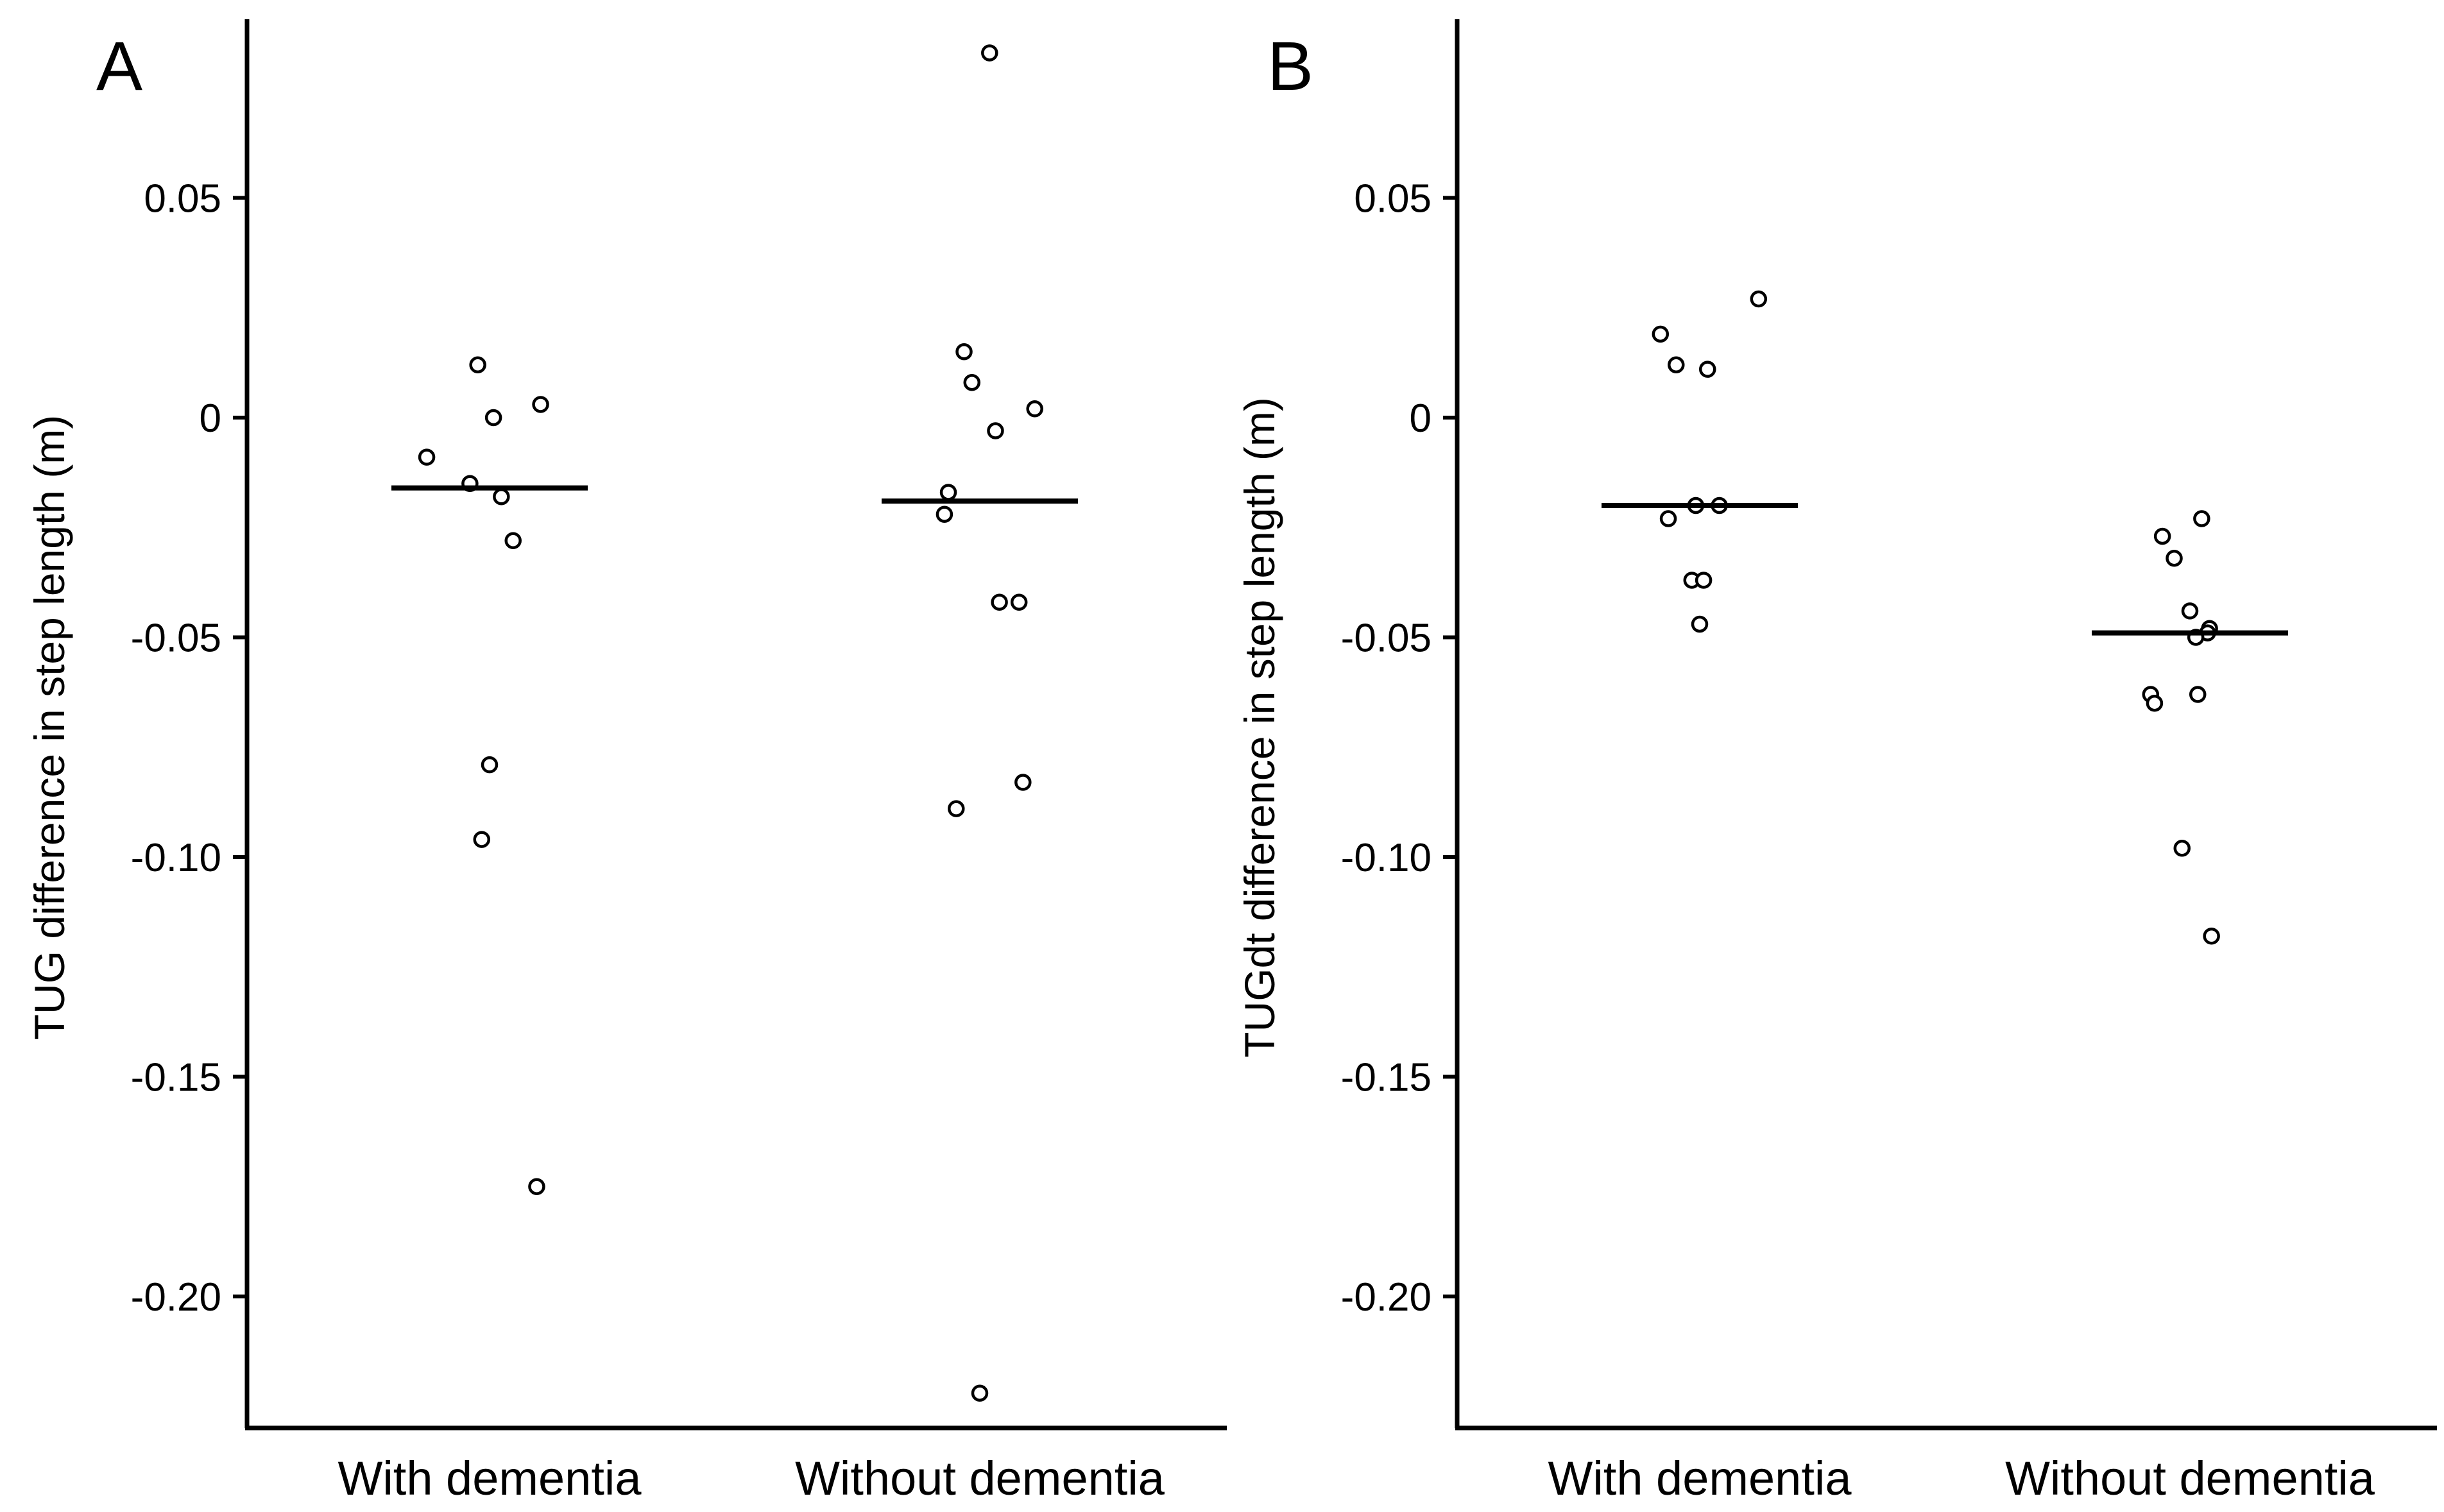  What do you see at coordinates (176, 1297) in the screenshot?
I see `panel-a-y-tick-label: -0.20` at bounding box center [176, 1297].